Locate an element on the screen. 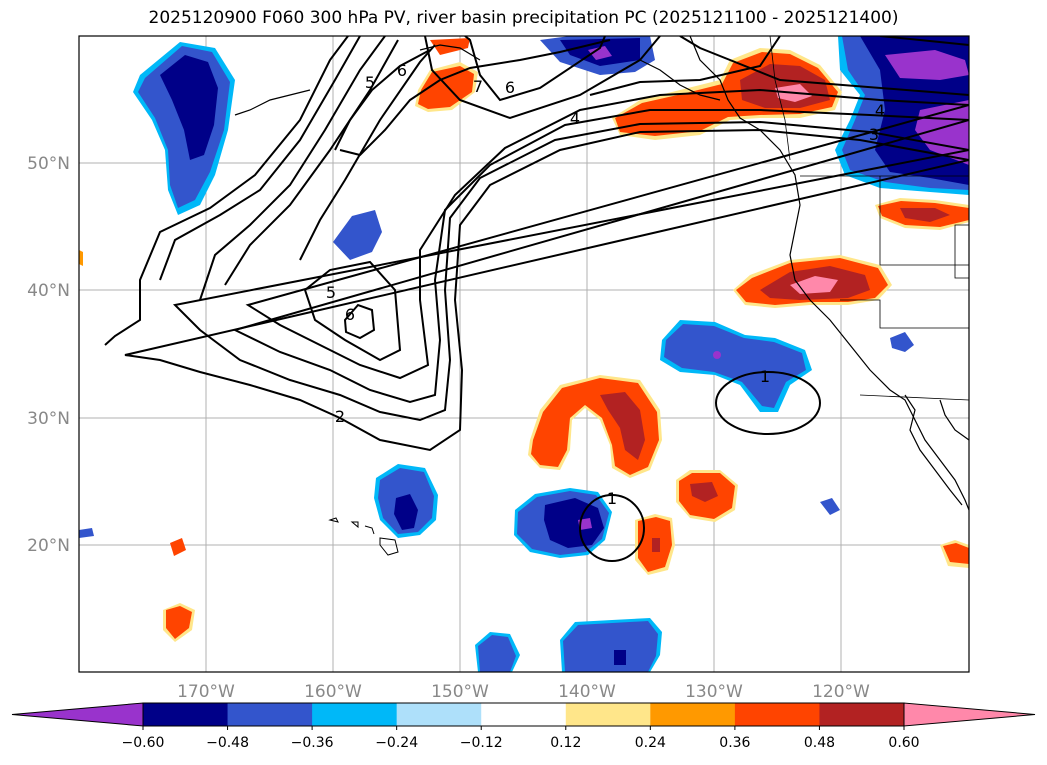 The height and width of the screenshot is (765, 1047). contour-label-4b: 4 is located at coordinates (880, 110).